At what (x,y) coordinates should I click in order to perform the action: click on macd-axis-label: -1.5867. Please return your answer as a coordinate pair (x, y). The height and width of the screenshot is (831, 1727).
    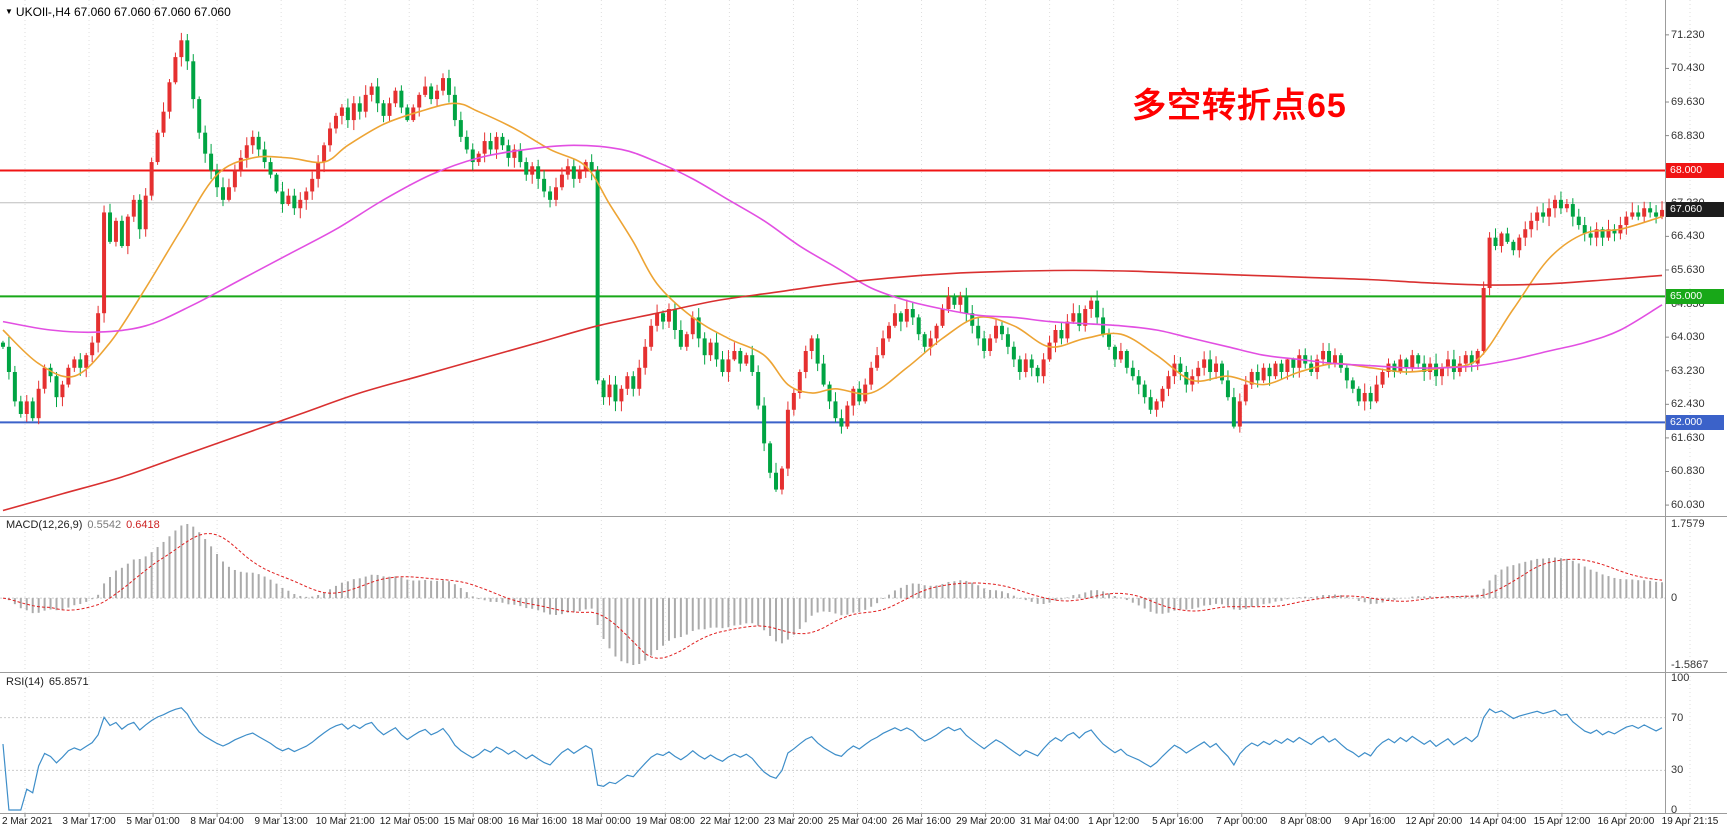
    Looking at the image, I should click on (1690, 665).